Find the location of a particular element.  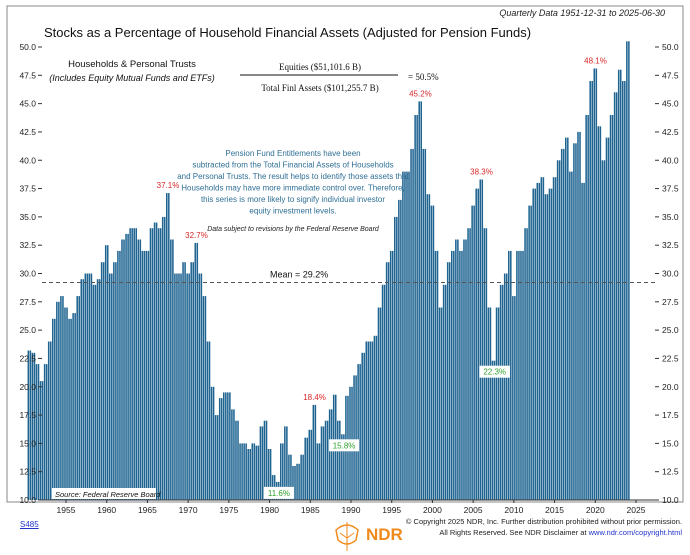

chart-code-link: S485 is located at coordinates (29, 524).